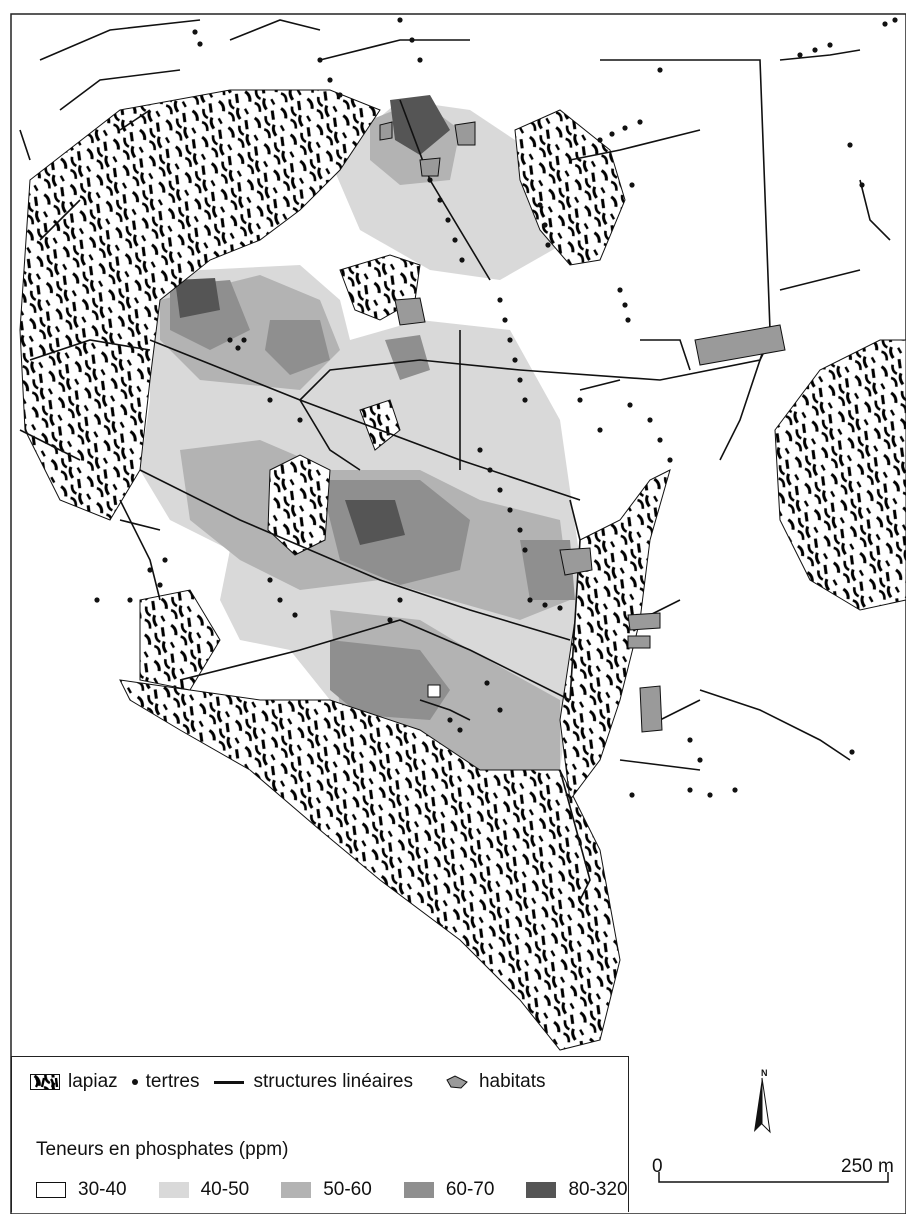 The image size is (906, 1214). Describe the element at coordinates (764, 1073) in the screenshot. I see `north-label: N` at that location.